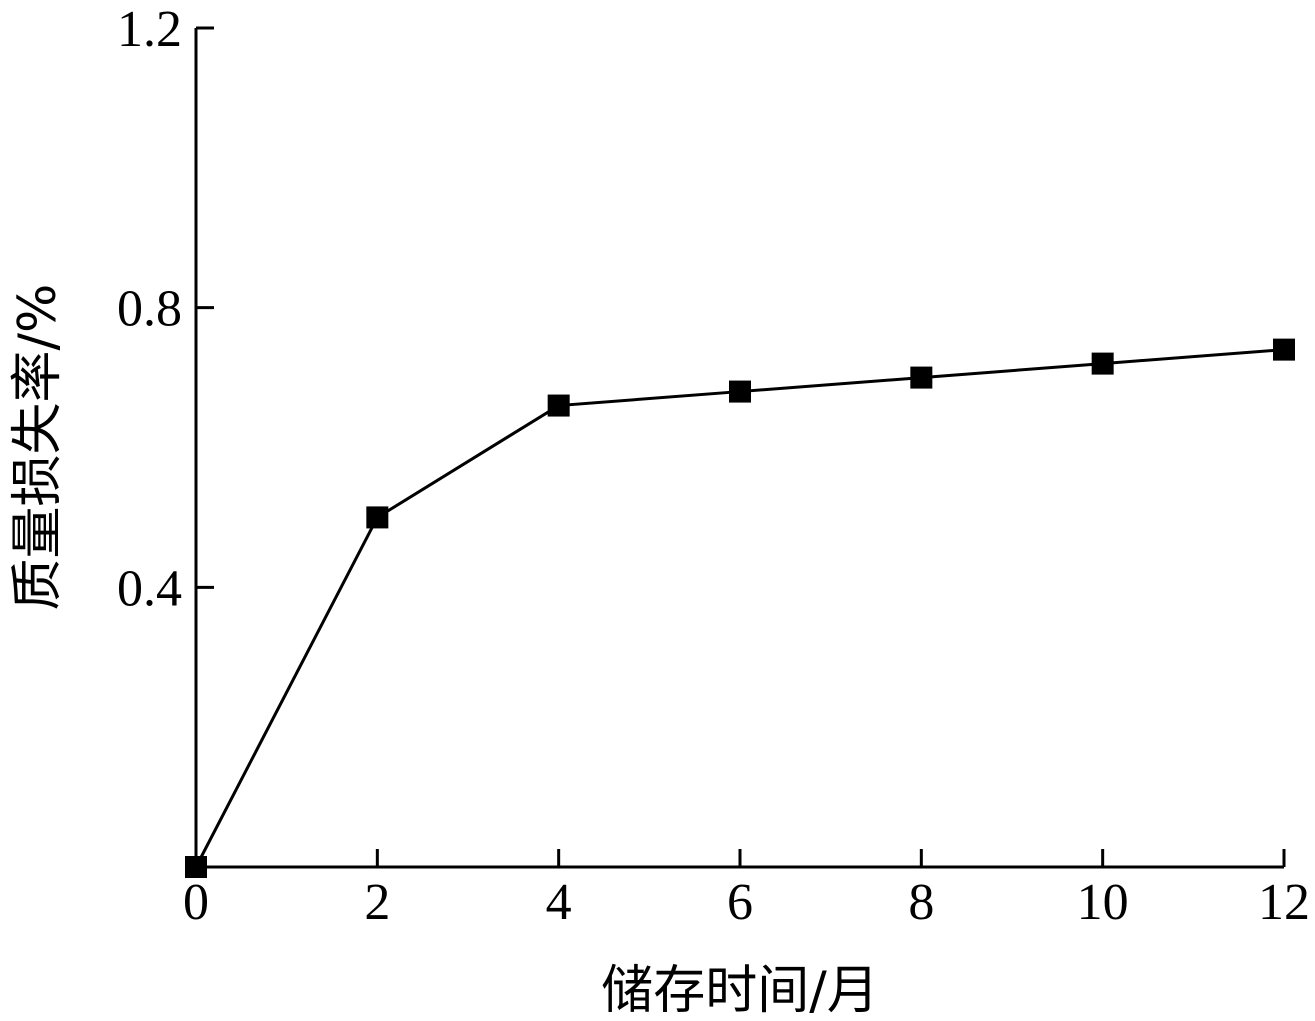  What do you see at coordinates (1103, 902) in the screenshot?
I see `x-tick-label: 10` at bounding box center [1103, 902].